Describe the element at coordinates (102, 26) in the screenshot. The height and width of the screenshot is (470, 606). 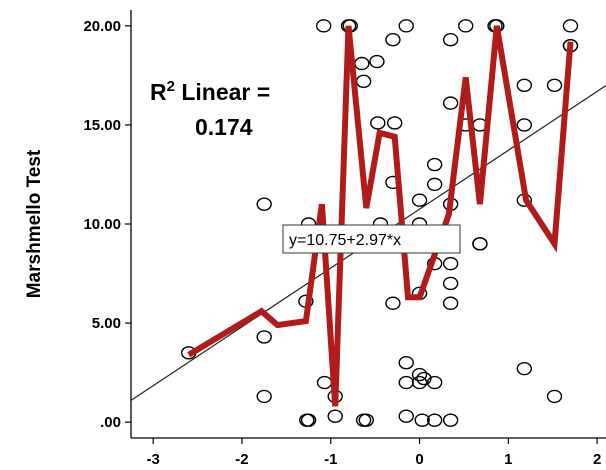
I see `y-tick-label: 20.00` at that location.